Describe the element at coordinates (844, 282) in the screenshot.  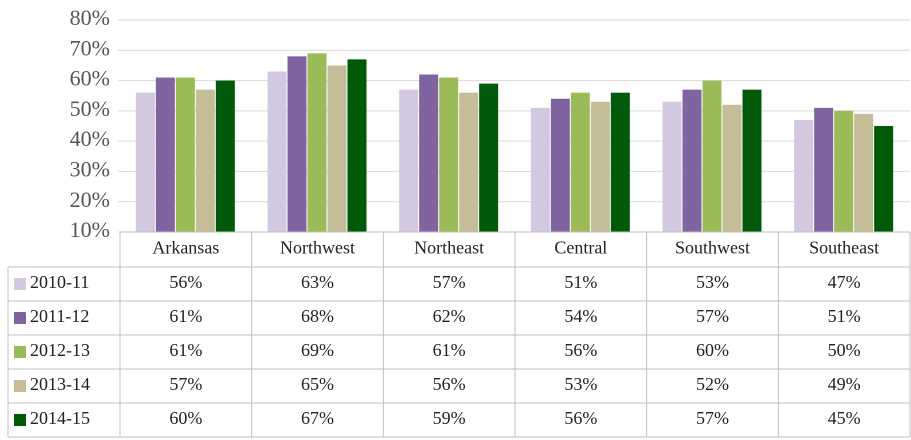
I see `table-value: 47%` at that location.